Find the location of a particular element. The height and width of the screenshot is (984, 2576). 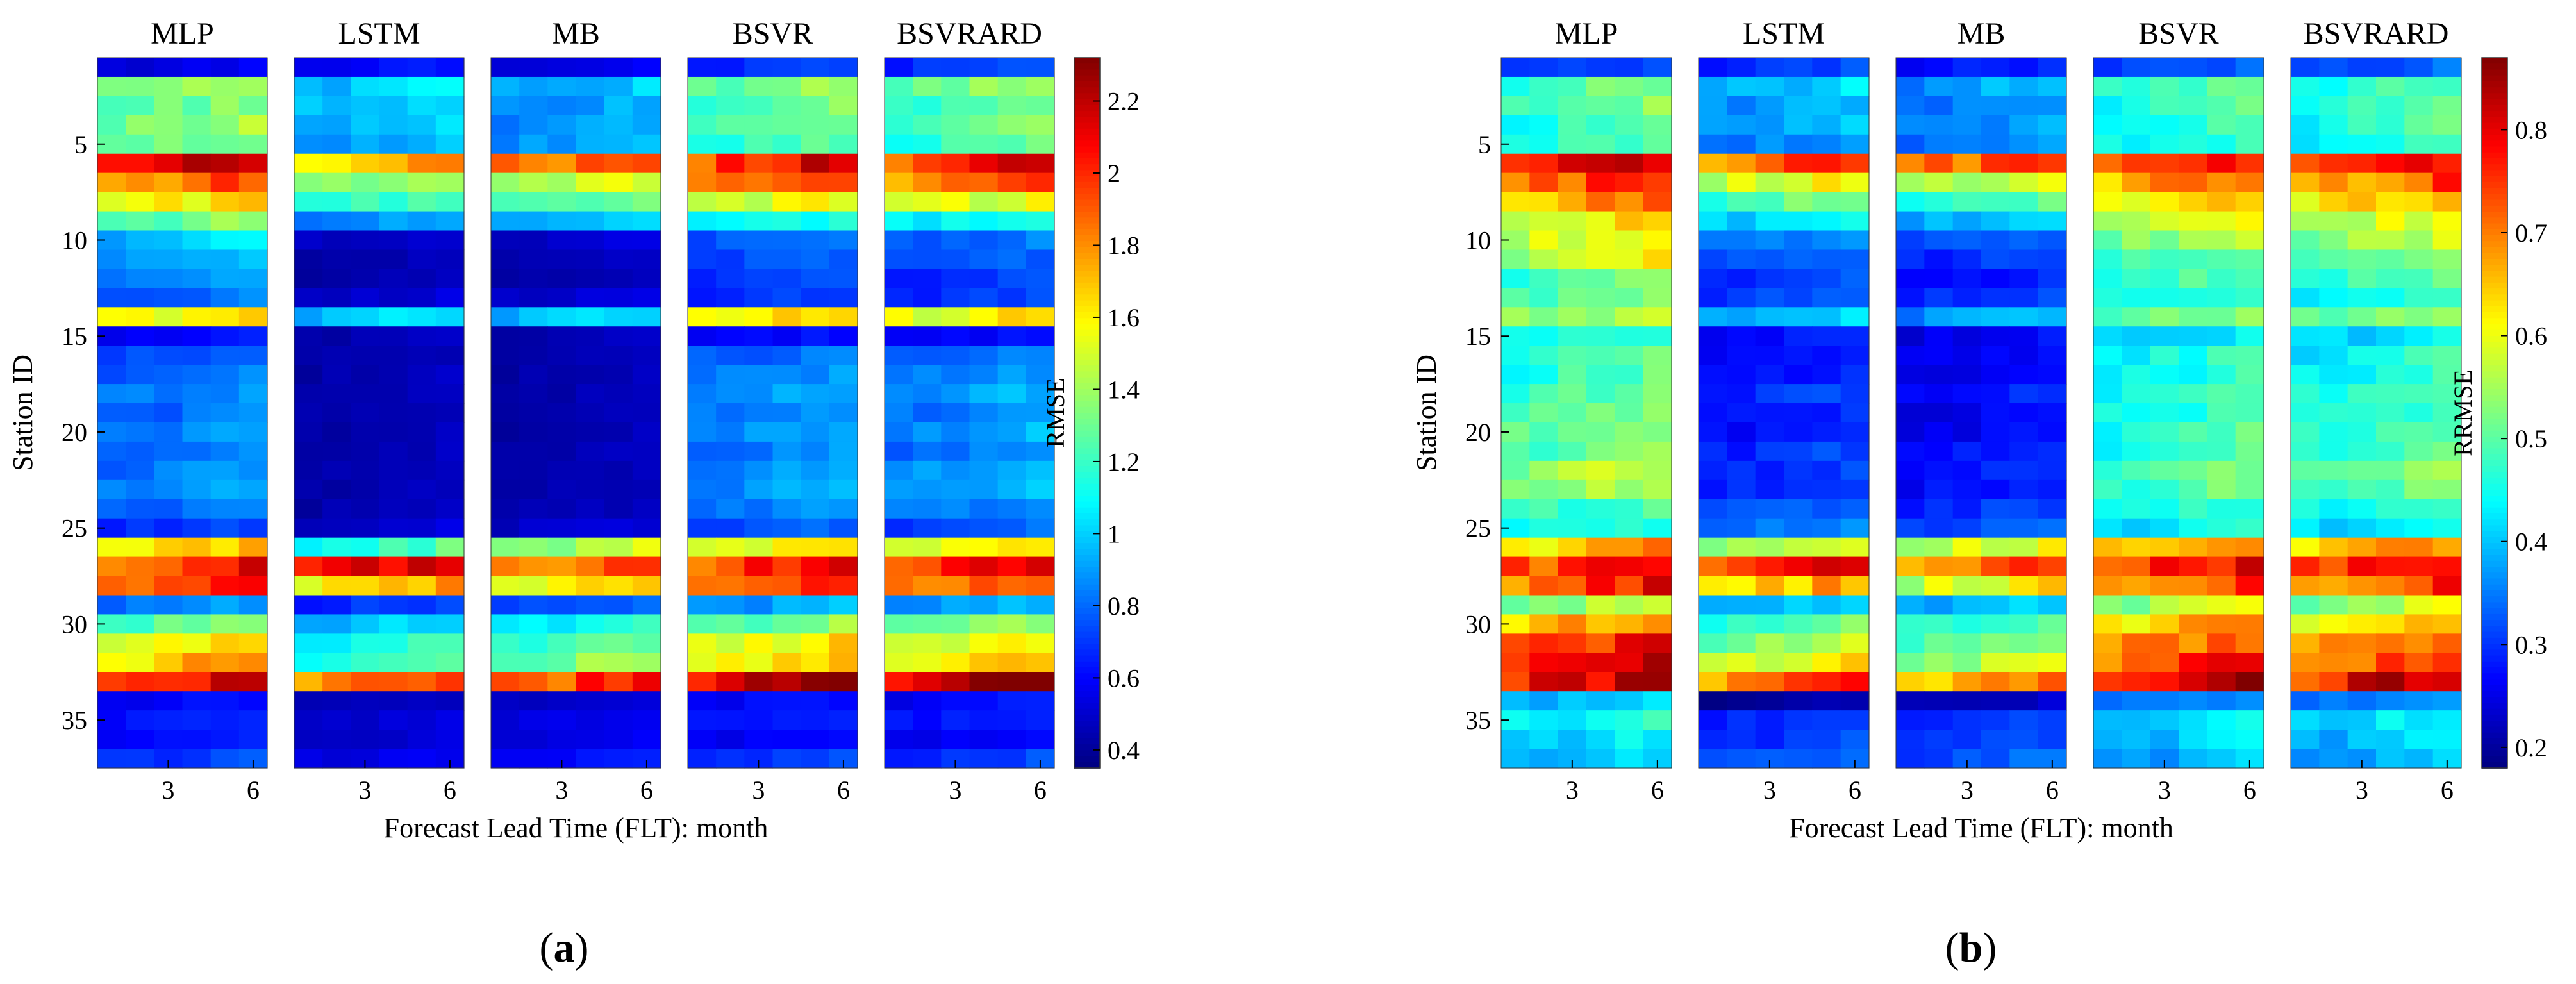

heatmap-block-mb is located at coordinates (1981, 413).